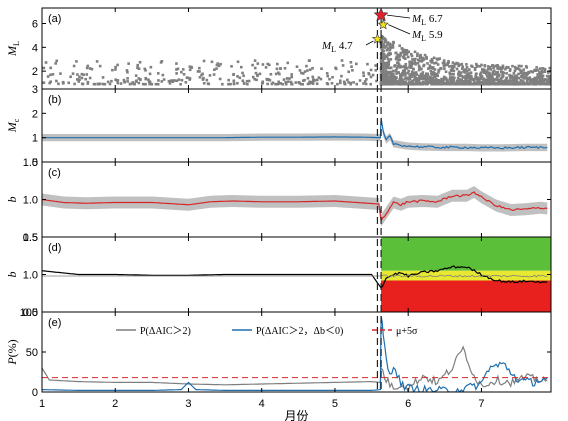 The width and height of the screenshot is (568, 421). Describe the element at coordinates (35, 90) in the screenshot. I see `y-tick-label: 3` at that location.